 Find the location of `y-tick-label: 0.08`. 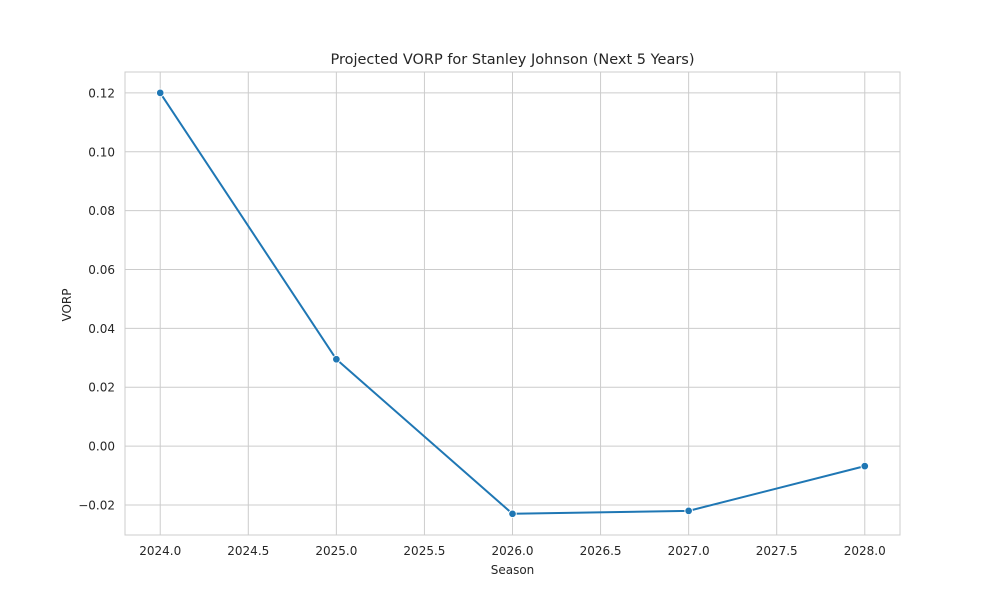

y-tick-label: 0.08 is located at coordinates (101, 211).